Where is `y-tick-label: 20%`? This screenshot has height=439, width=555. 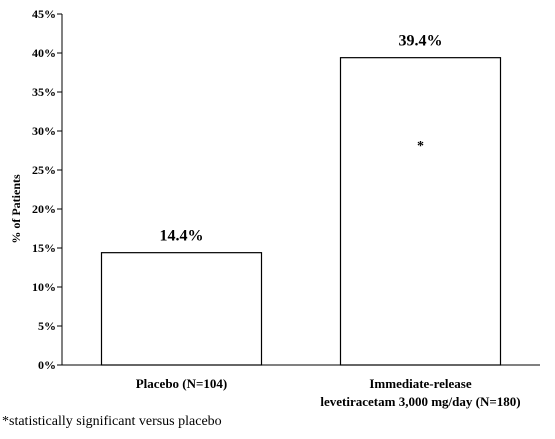
y-tick-label: 20% is located at coordinates (44, 209).